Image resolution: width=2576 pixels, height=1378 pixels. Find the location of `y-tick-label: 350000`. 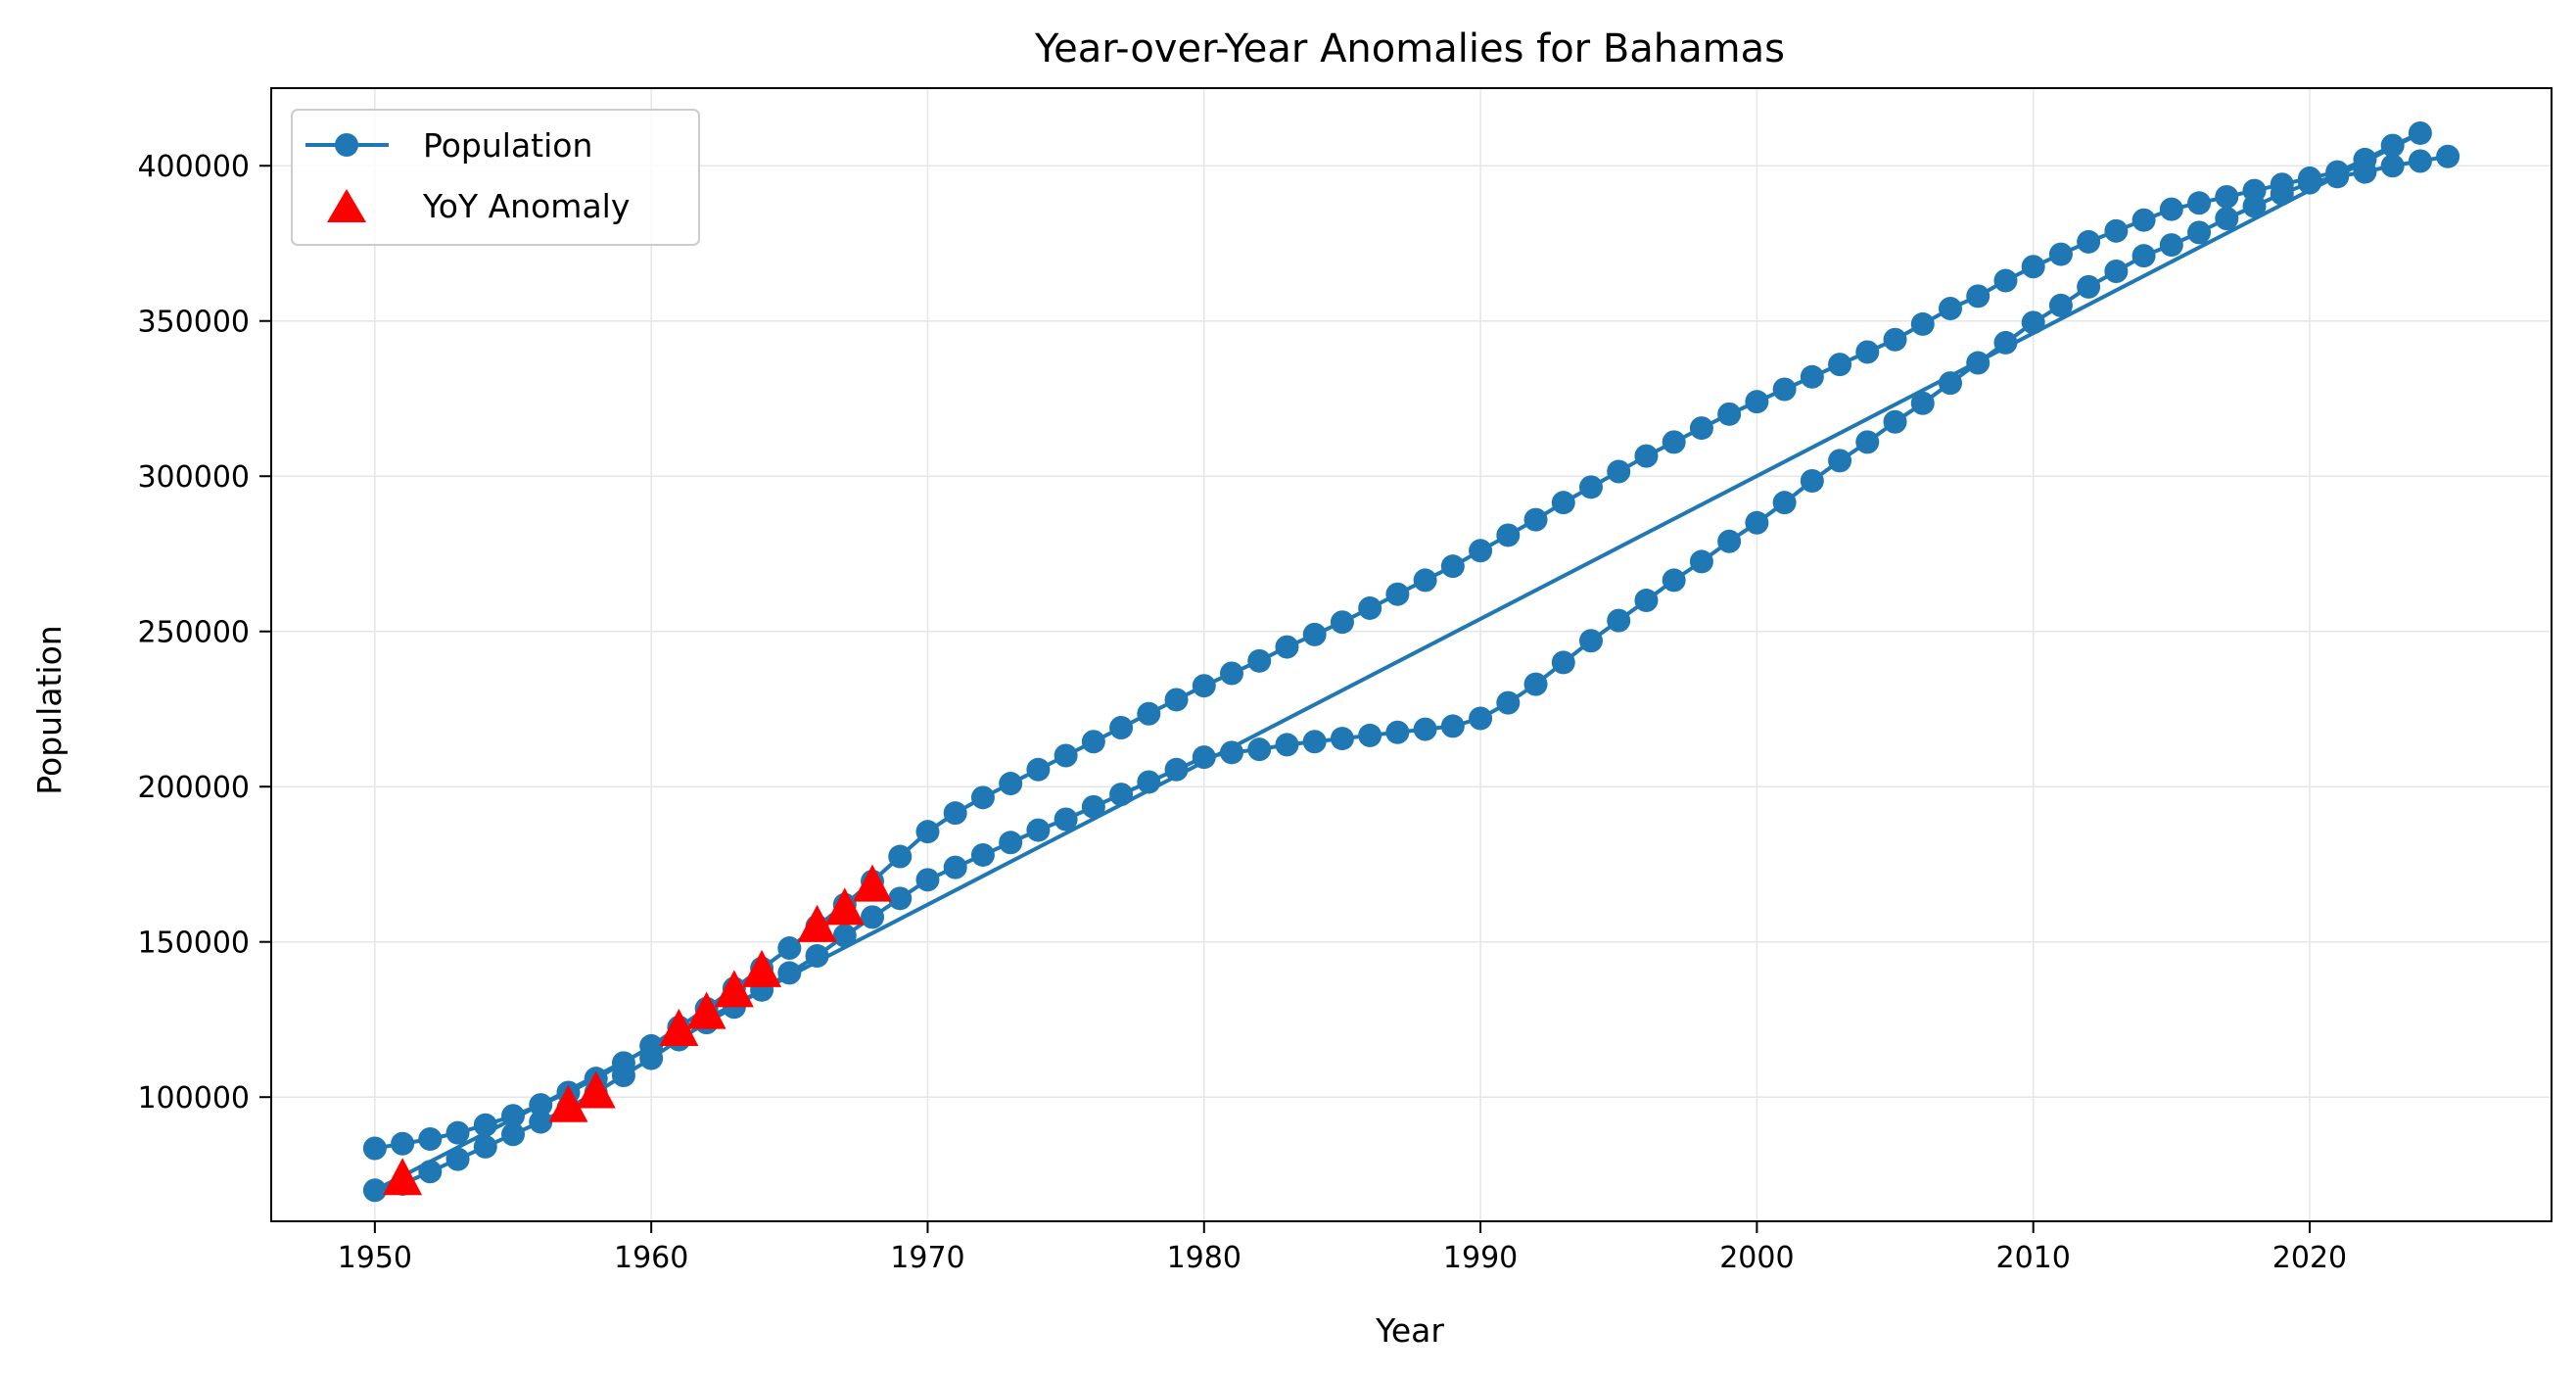

y-tick-label: 350000 is located at coordinates (193, 323).